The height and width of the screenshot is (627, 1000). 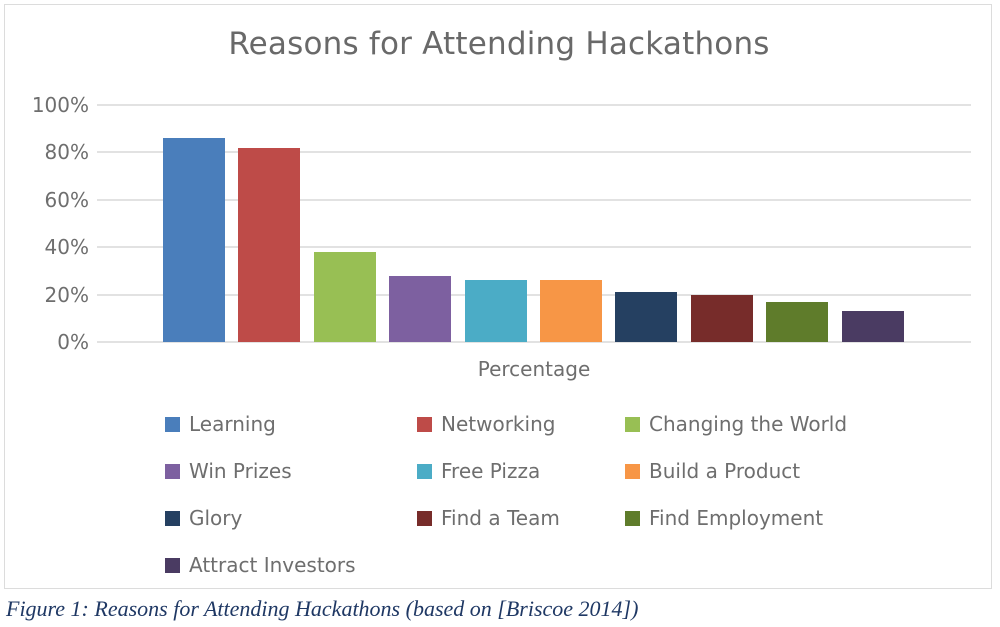 I want to click on y-axis-tick-label: 20%, so click(x=66, y=294).